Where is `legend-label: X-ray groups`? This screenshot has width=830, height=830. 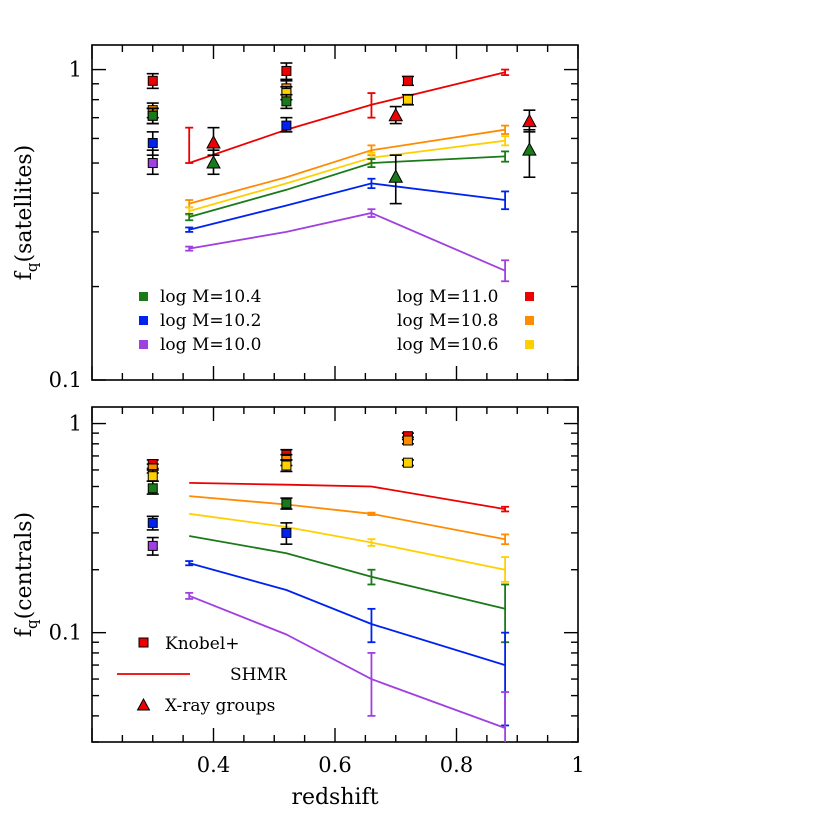
legend-label: X-ray groups is located at coordinates (220, 706).